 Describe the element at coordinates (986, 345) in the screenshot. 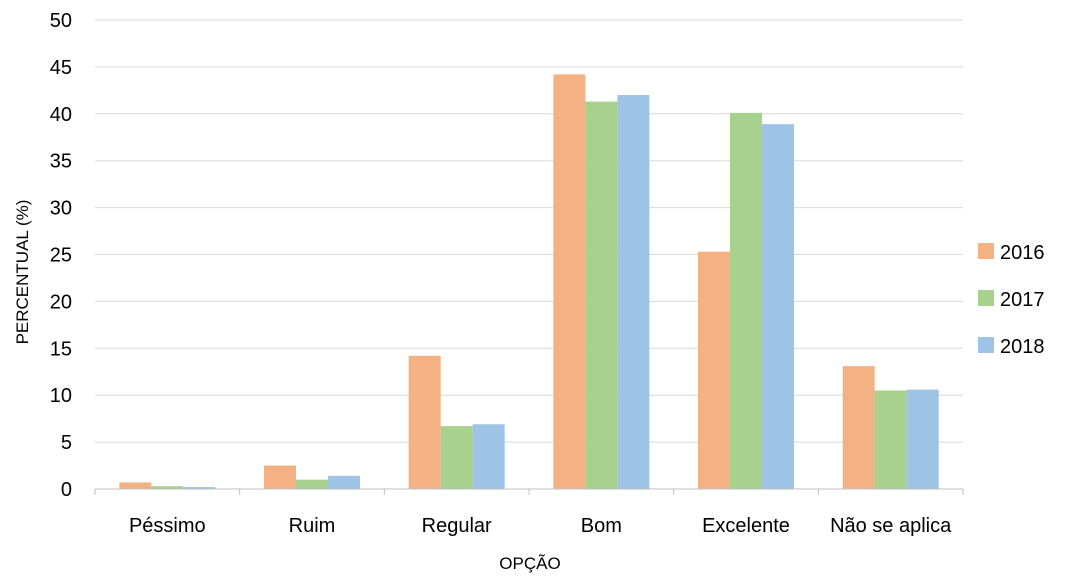

I see `legend-swatch-2018` at that location.